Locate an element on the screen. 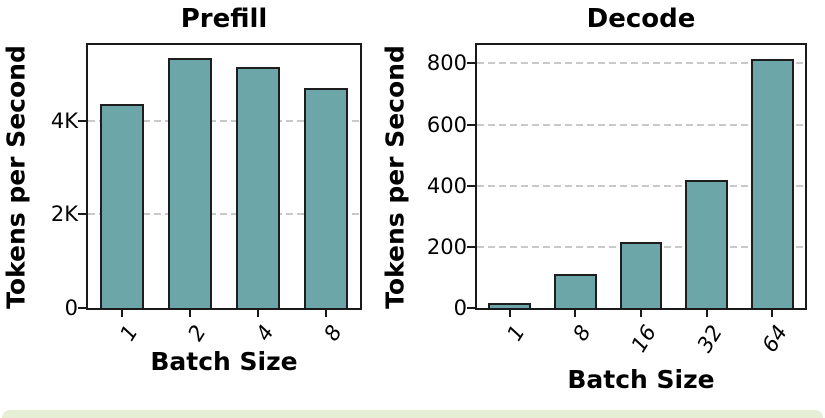  x-tick-label-text: 32 is located at coordinates (709, 339).